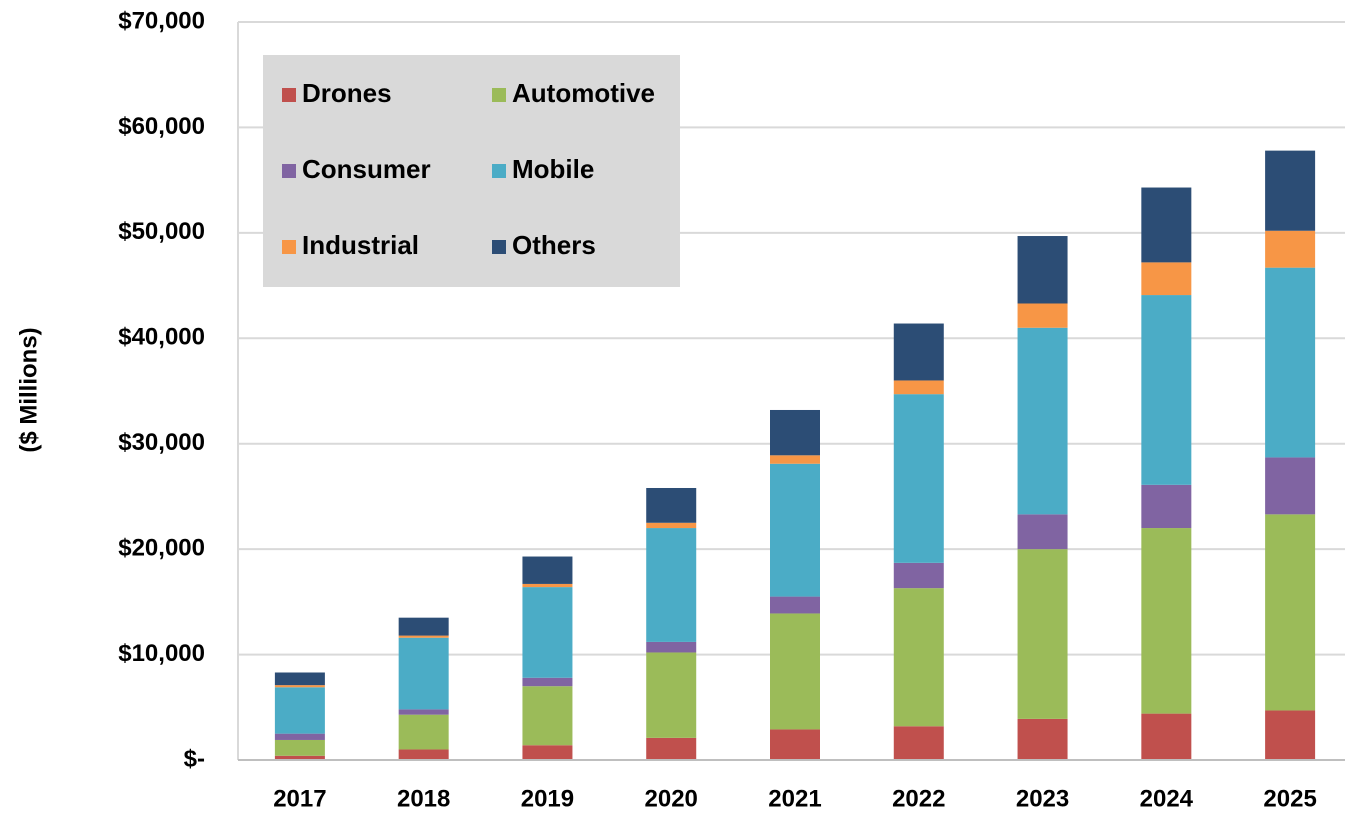 The width and height of the screenshot is (1351, 815). What do you see at coordinates (1289, 798) in the screenshot?
I see `x-tick-label: 2025` at bounding box center [1289, 798].